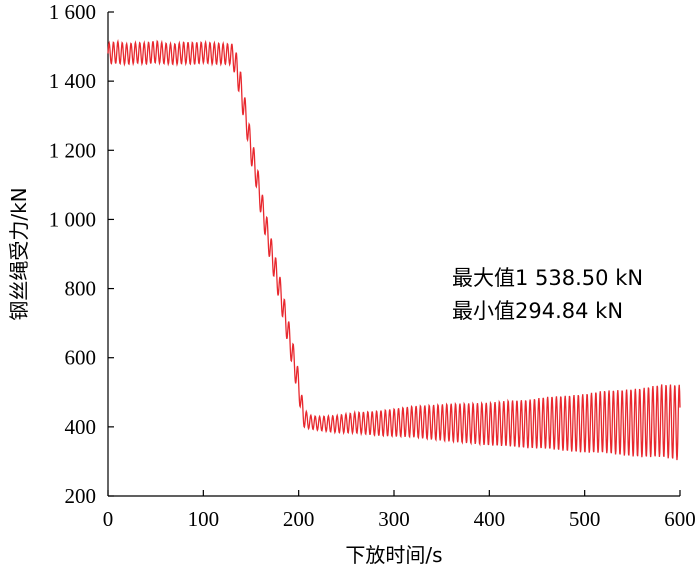 The width and height of the screenshot is (700, 571). What do you see at coordinates (19, 253) in the screenshot?
I see `y-axis-title: 钢丝绳受力/kN` at bounding box center [19, 253].